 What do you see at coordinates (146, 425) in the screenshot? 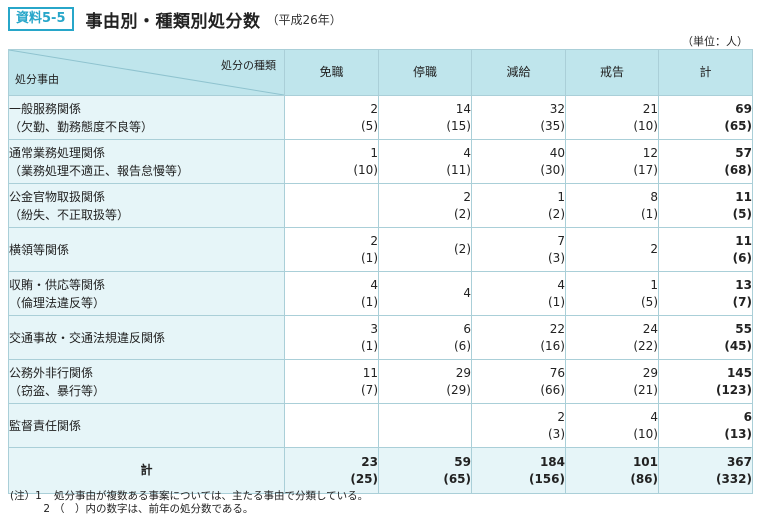
I see `row-header: 監督責任関係` at bounding box center [146, 425].